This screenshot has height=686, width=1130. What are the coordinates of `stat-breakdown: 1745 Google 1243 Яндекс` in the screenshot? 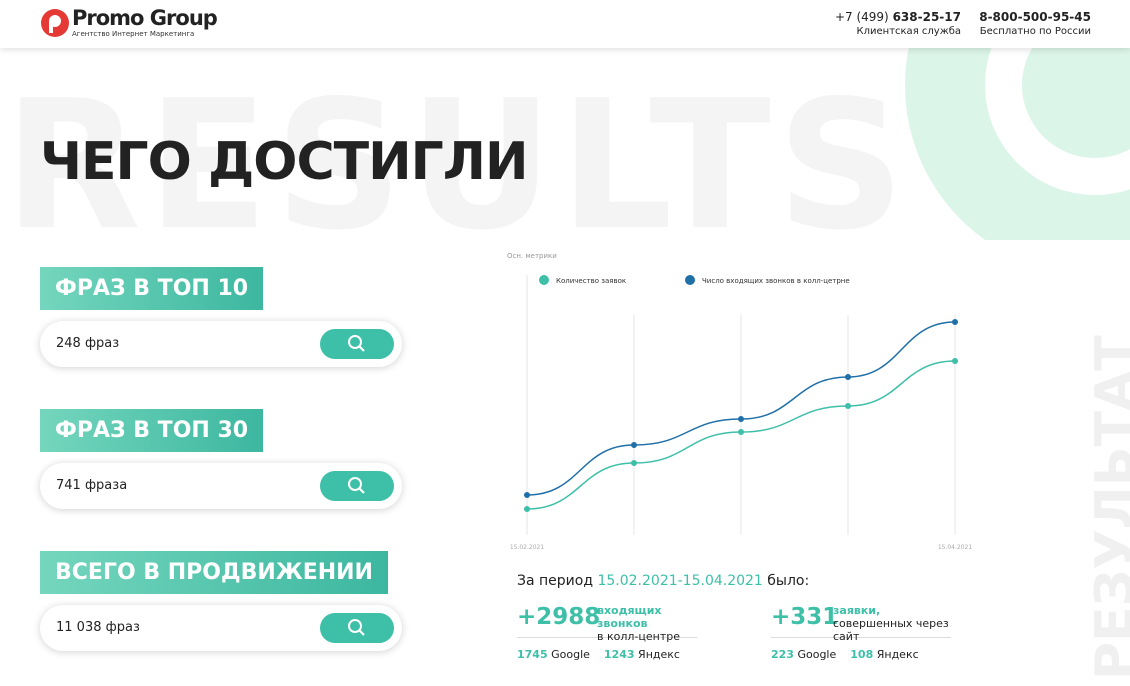 It's located at (598, 654).